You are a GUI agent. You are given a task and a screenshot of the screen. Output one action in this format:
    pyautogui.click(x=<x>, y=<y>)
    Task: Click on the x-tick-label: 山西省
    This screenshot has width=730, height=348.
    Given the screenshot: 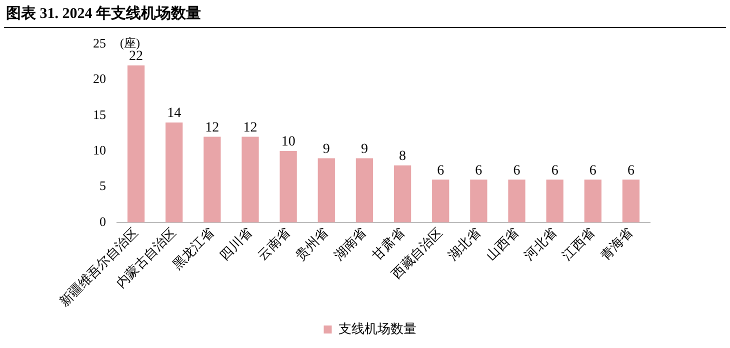 What is the action you would take?
    pyautogui.click(x=502, y=244)
    